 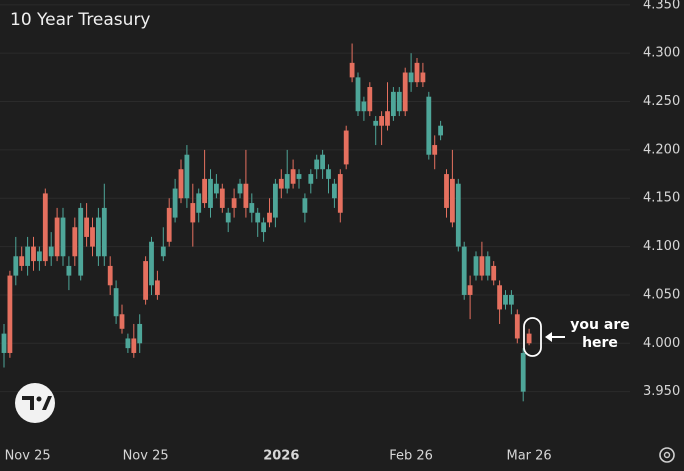 I want to click on y-tick-label: 3.950, so click(x=661, y=391).